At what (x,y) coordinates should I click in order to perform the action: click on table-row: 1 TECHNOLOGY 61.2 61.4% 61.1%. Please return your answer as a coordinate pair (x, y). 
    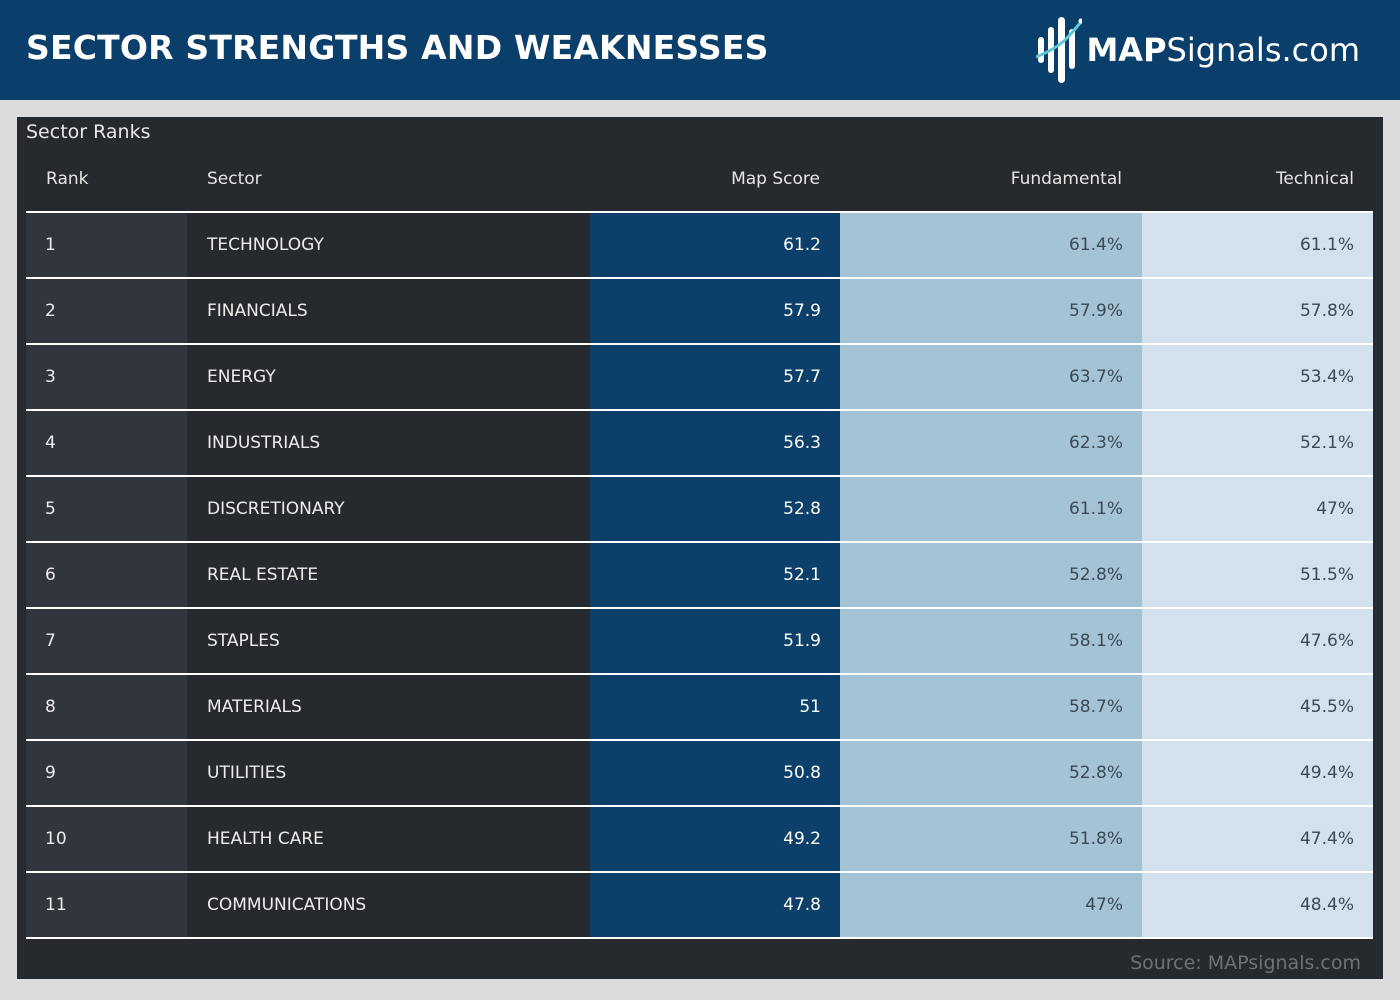
    Looking at the image, I should click on (699, 246).